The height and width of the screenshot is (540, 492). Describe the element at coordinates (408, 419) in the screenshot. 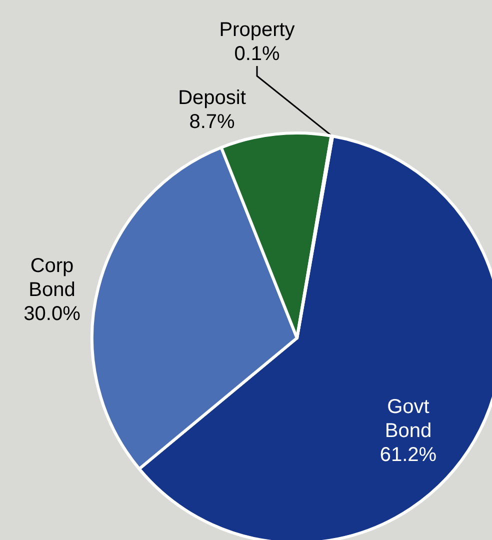

I see `slice-label: Govt Bond` at that location.